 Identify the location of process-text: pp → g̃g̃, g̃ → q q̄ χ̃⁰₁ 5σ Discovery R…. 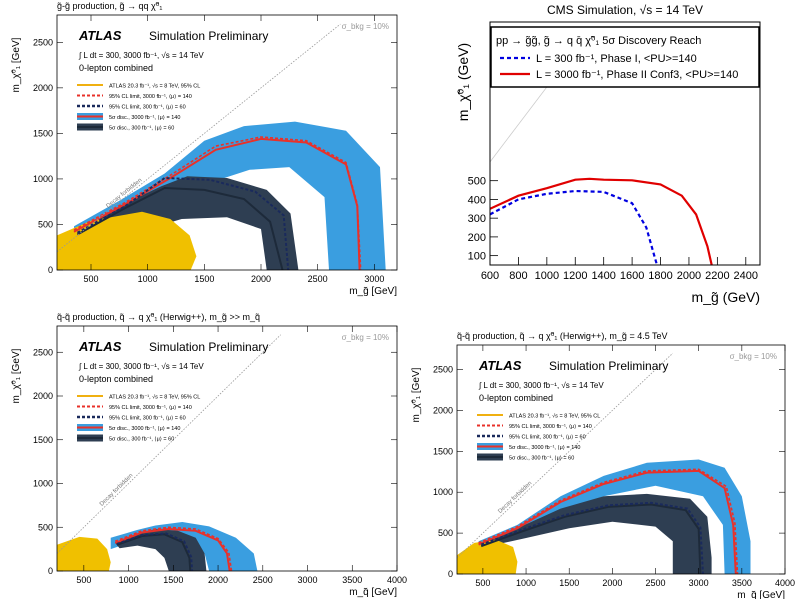
(598, 41).